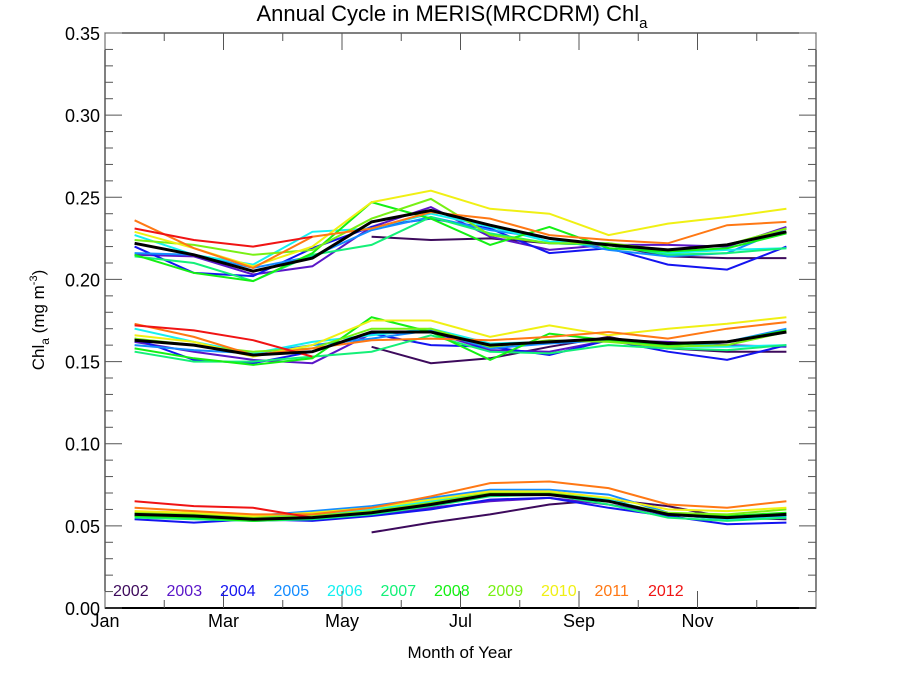  Describe the element at coordinates (345, 591) in the screenshot. I see `legend-item-2006: 2006` at that location.